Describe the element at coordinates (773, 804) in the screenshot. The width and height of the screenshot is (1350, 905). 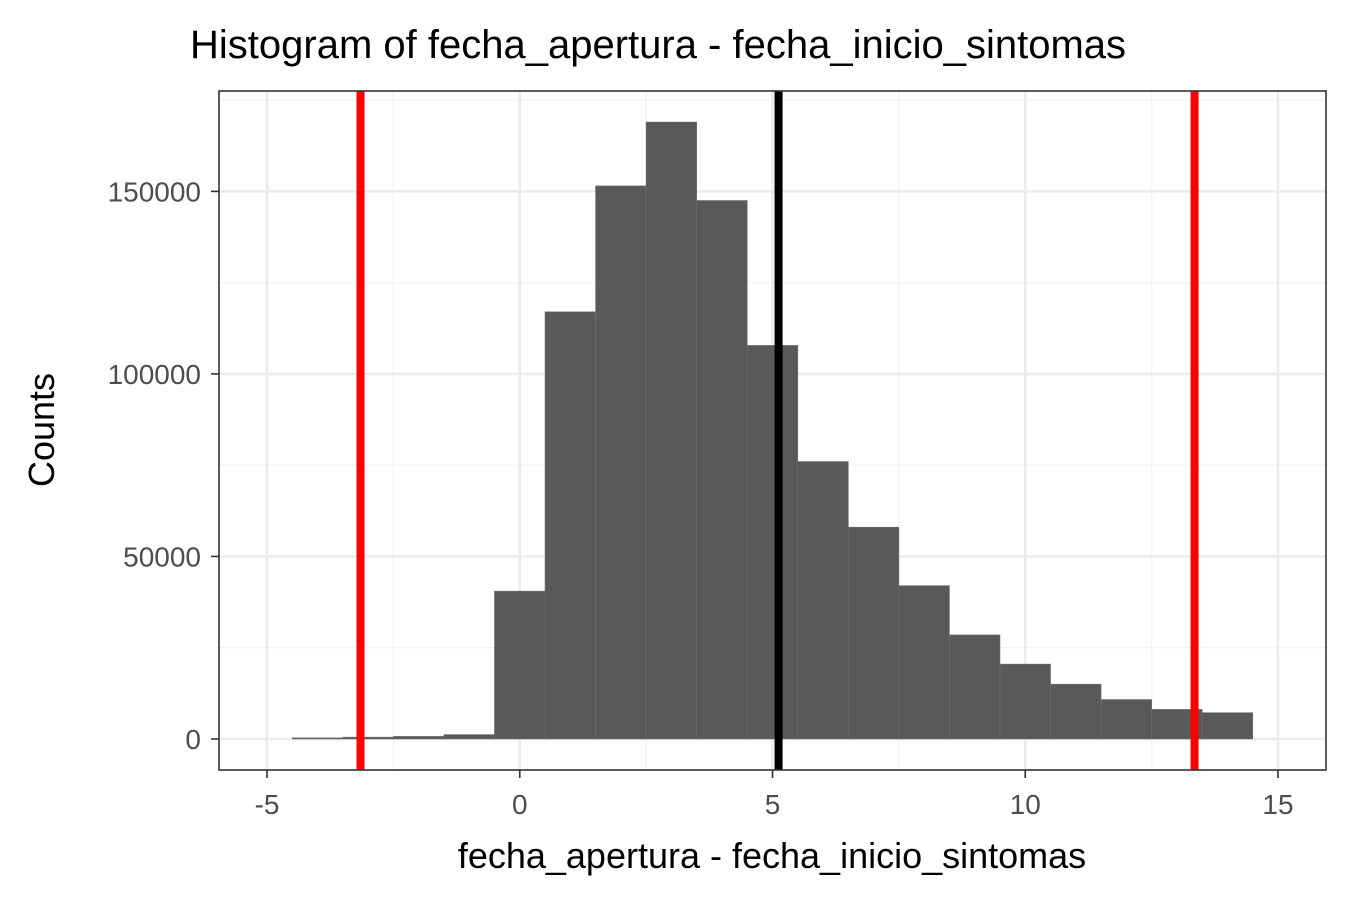
I see `x-tick-label: 5` at that location.